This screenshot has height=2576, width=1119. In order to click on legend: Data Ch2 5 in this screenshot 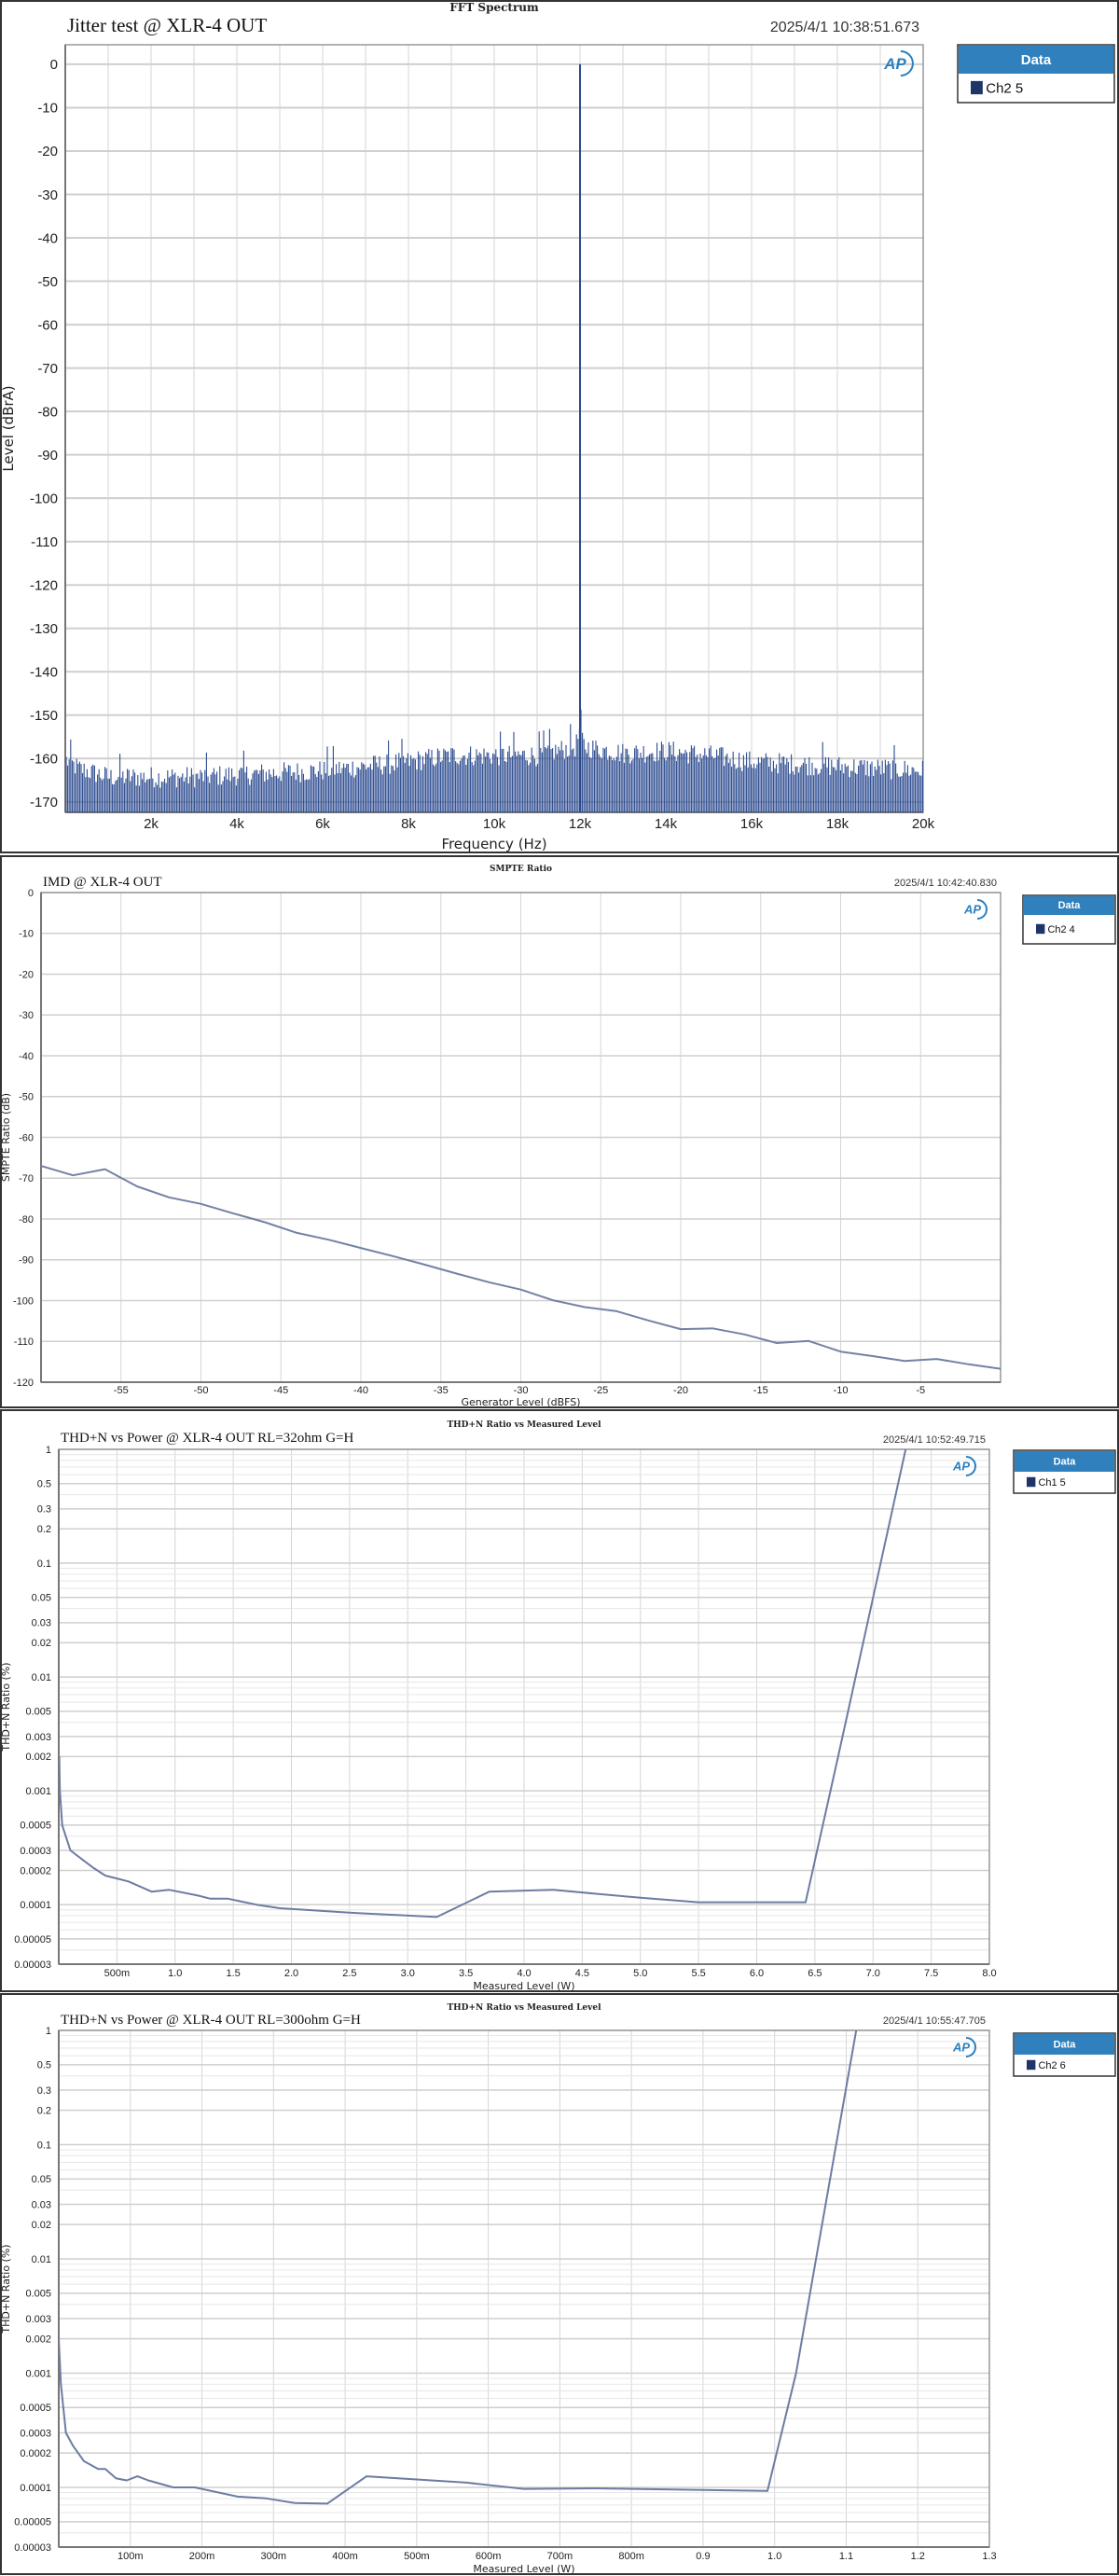, I will do `click(1036, 74)`.